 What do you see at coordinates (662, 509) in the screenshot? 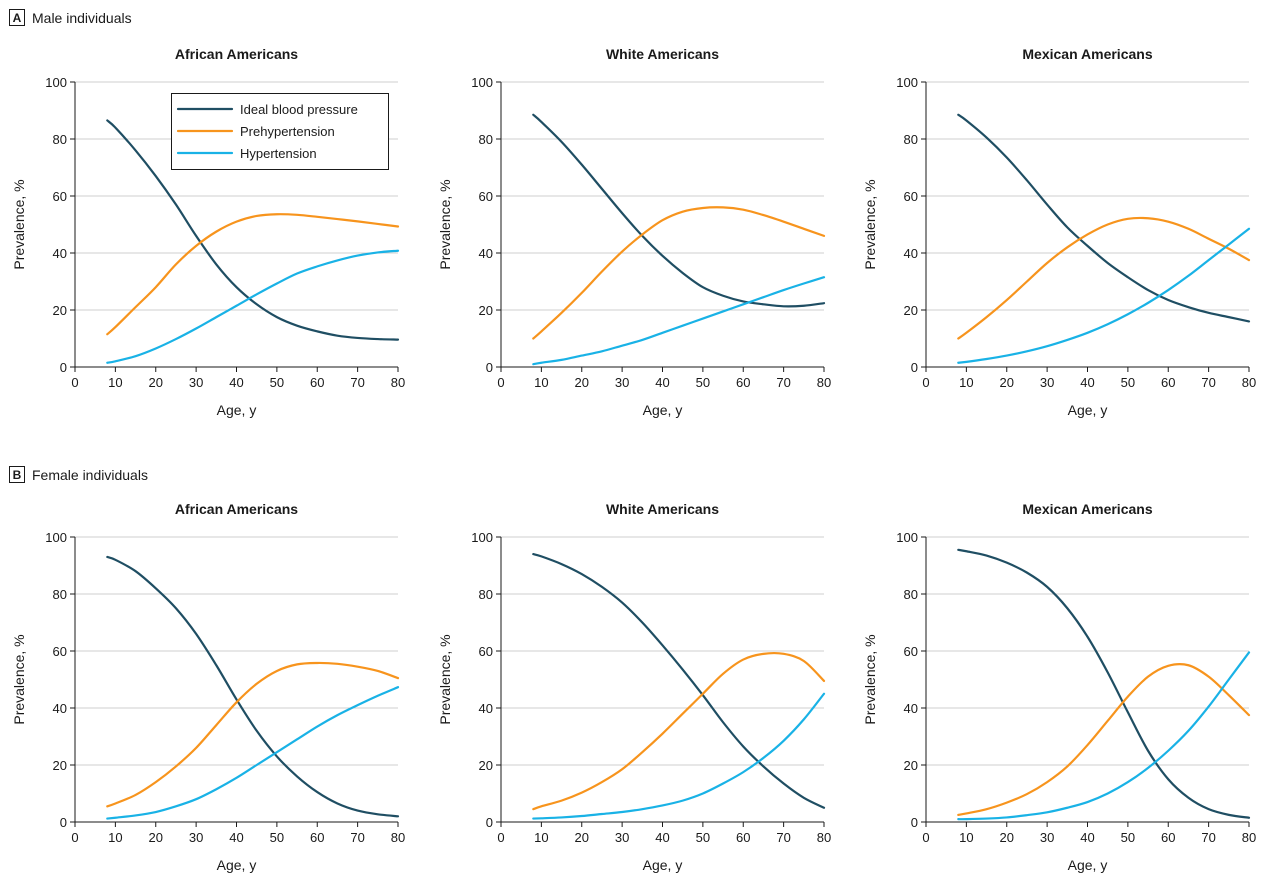
I see `chart-title: White Americans` at bounding box center [662, 509].